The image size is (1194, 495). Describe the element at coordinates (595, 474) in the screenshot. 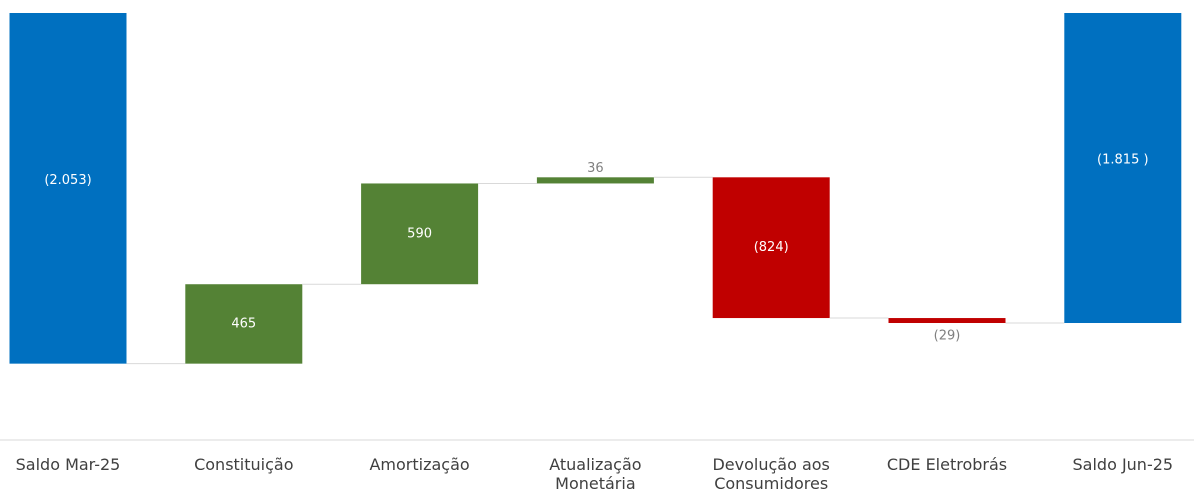

I see `x-tick-label: Atualização Monetária` at that location.